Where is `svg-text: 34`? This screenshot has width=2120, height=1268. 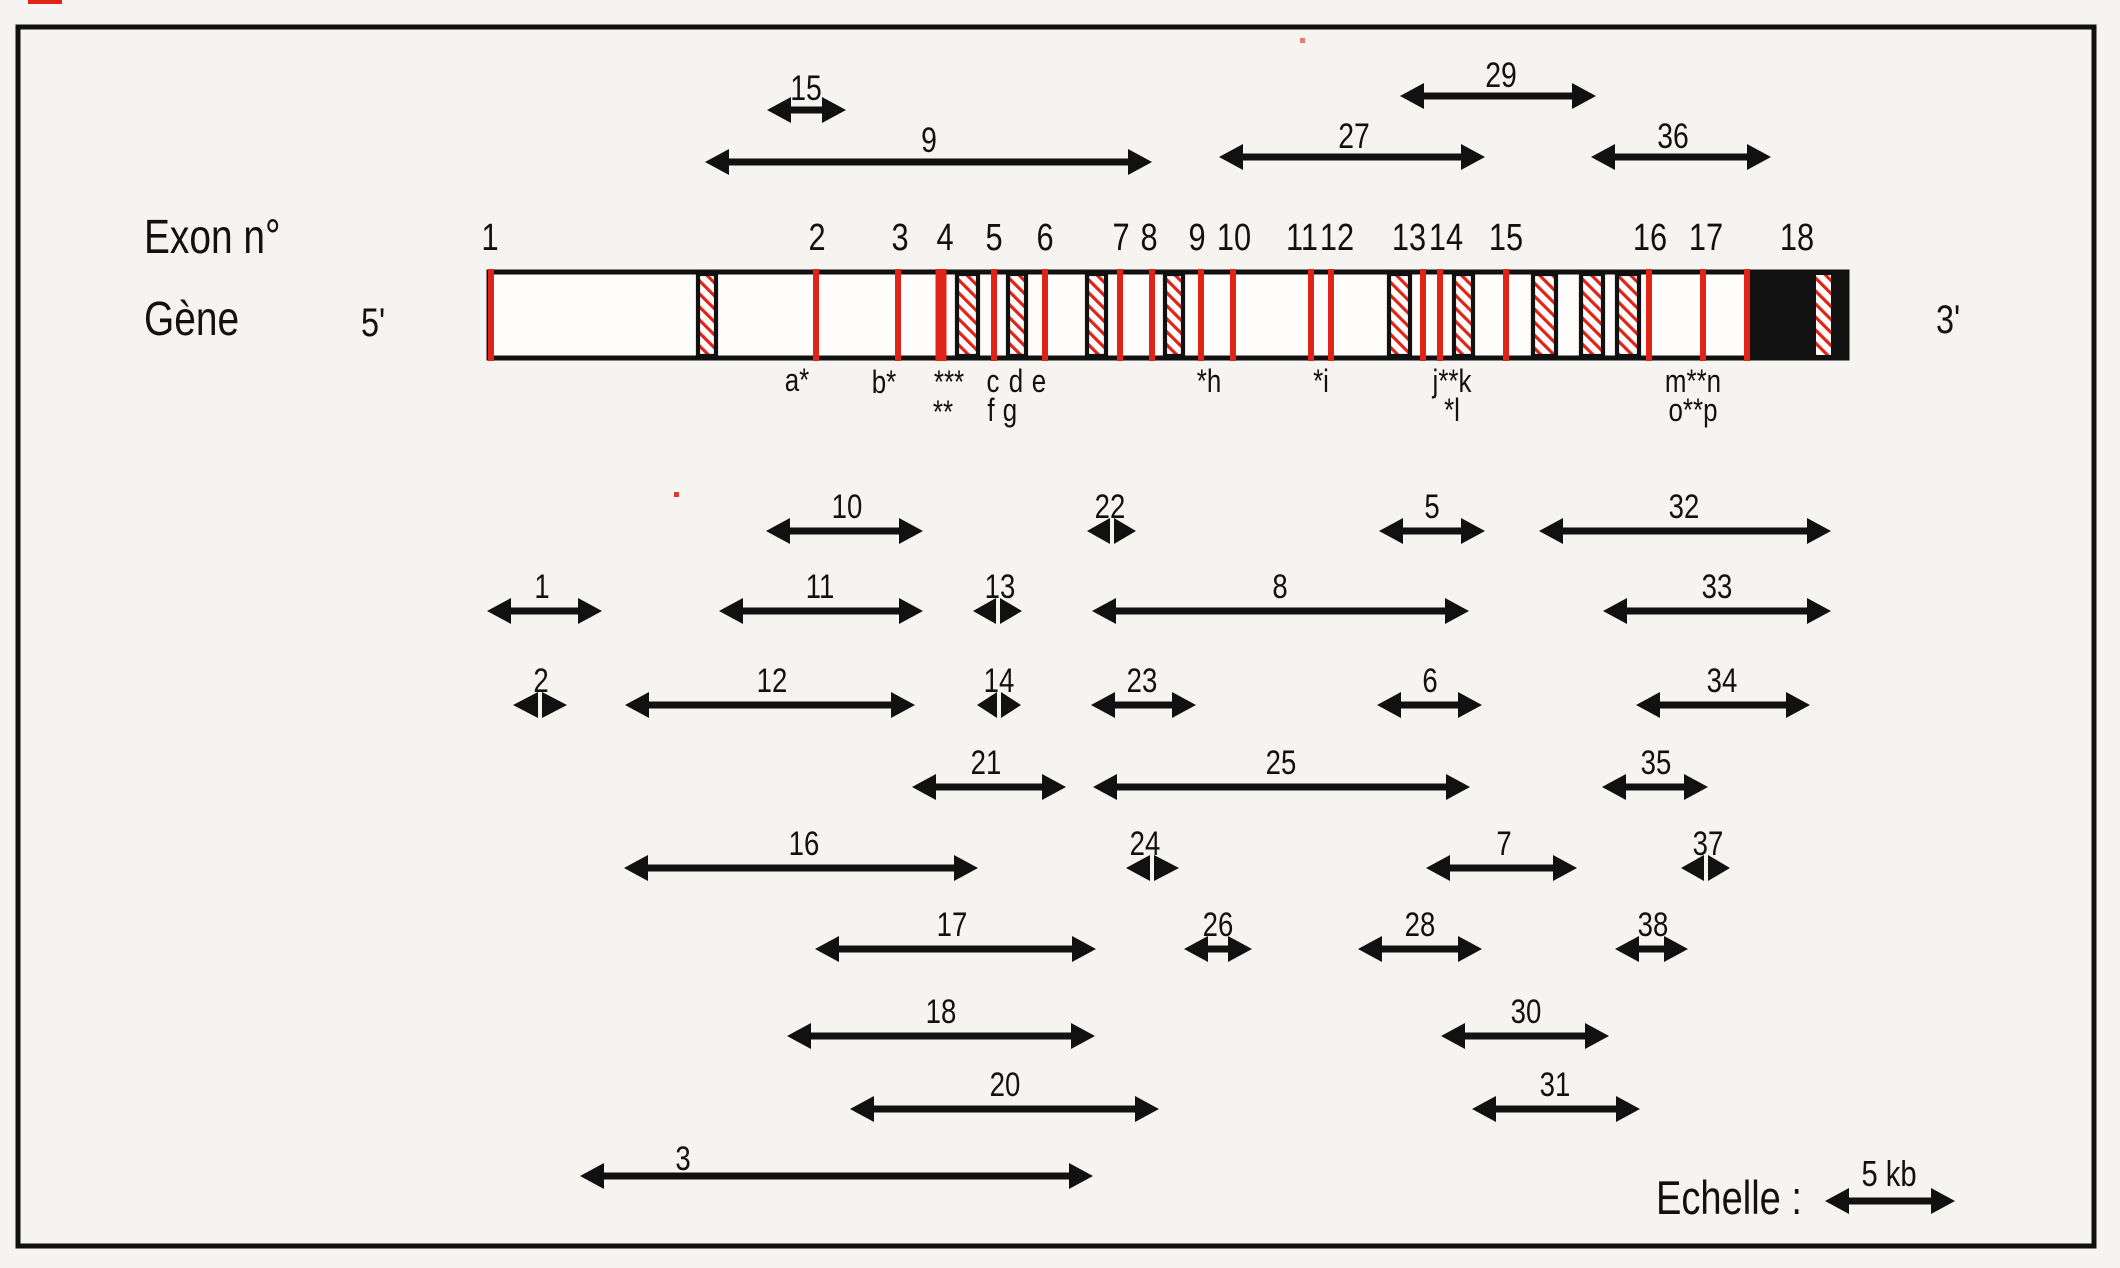
svg-text: 34 is located at coordinates (1722, 680).